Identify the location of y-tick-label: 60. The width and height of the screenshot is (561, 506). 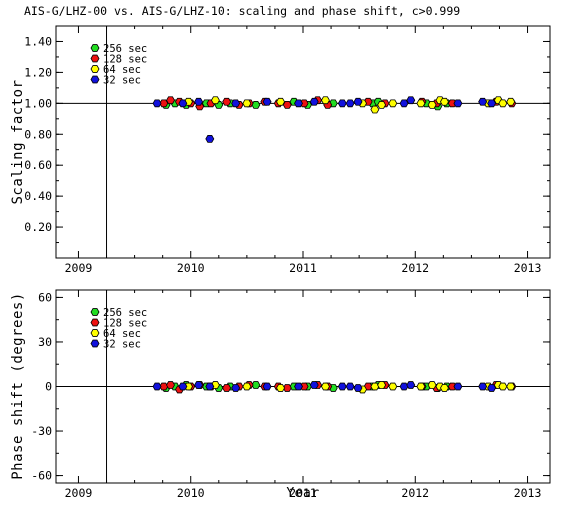
(45, 297).